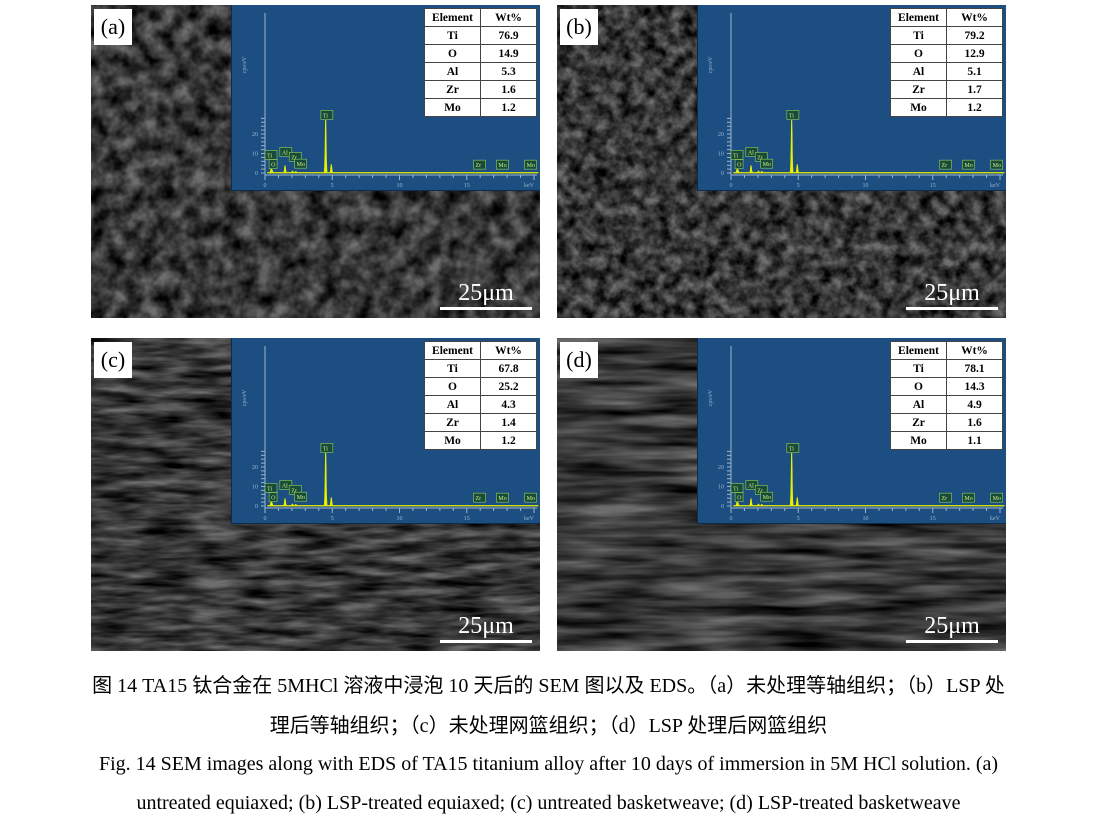  Describe the element at coordinates (918, 89) in the screenshot. I see `element-cell: Zr` at that location.